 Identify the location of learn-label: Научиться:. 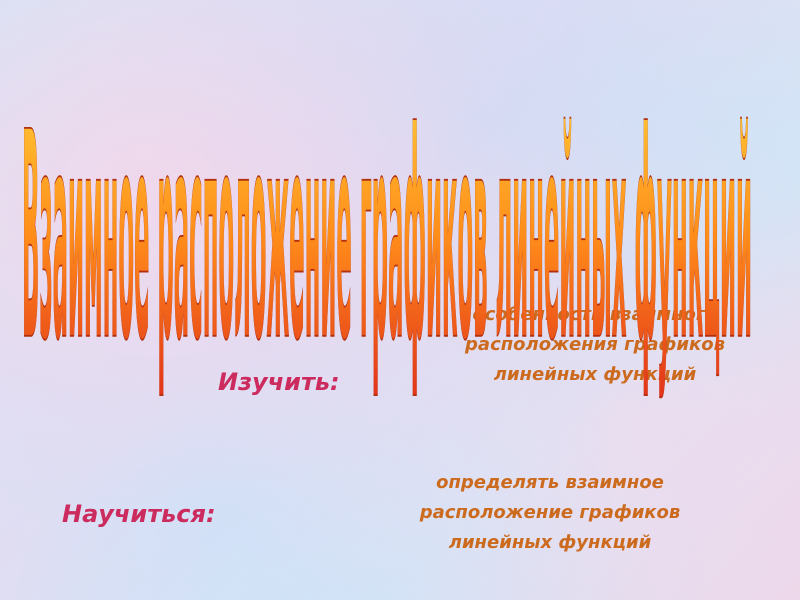
(139, 514).